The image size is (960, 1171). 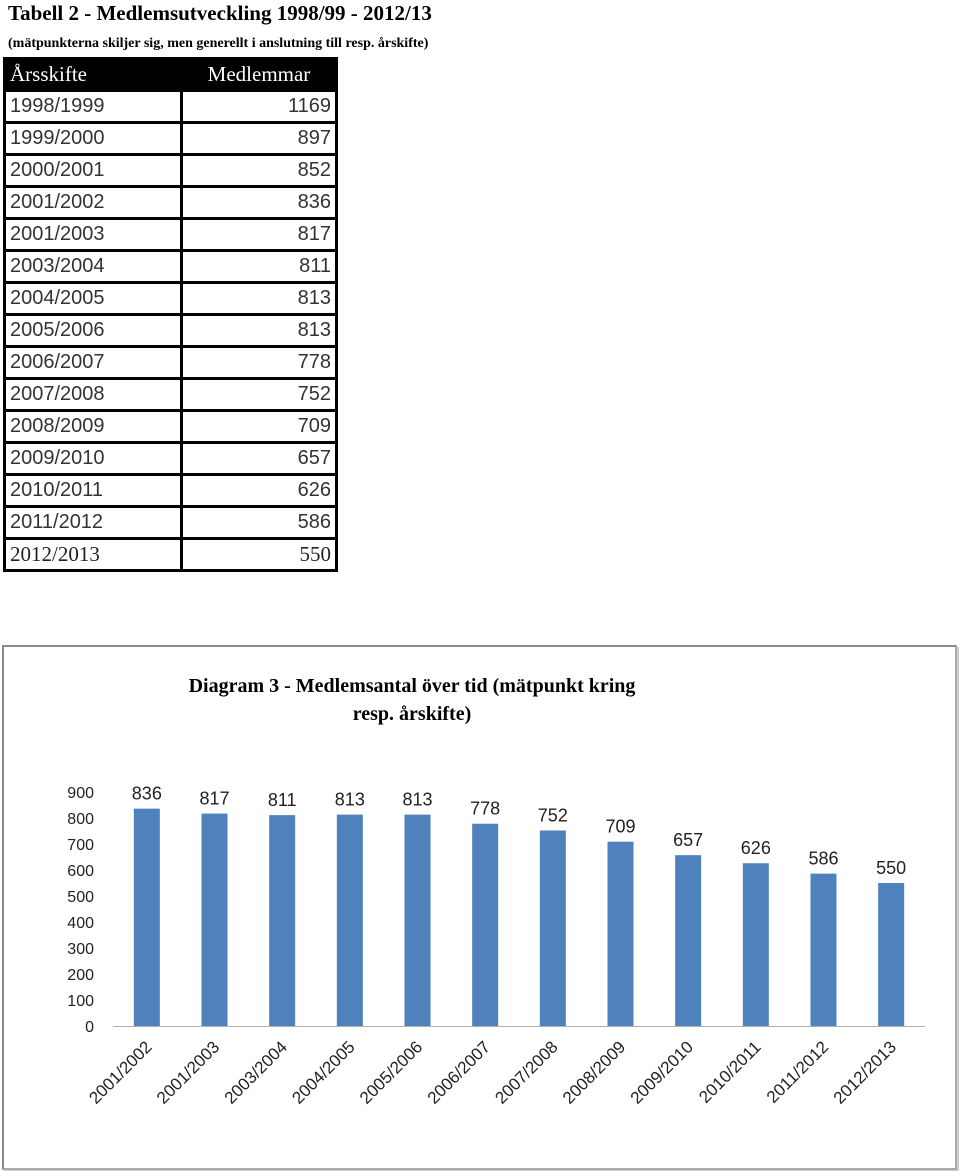 What do you see at coordinates (259, 395) in the screenshot?
I see `members-cell: 752` at bounding box center [259, 395].